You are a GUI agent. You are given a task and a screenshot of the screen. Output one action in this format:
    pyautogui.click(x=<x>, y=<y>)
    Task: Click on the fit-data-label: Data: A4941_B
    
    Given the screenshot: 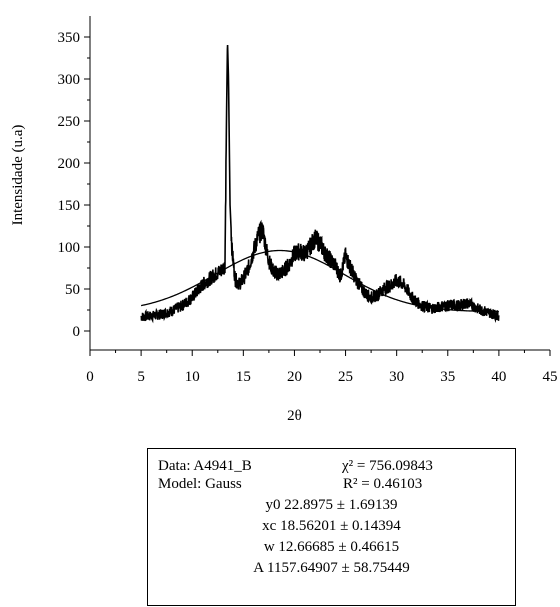 What is the action you would take?
    pyautogui.click(x=205, y=466)
    